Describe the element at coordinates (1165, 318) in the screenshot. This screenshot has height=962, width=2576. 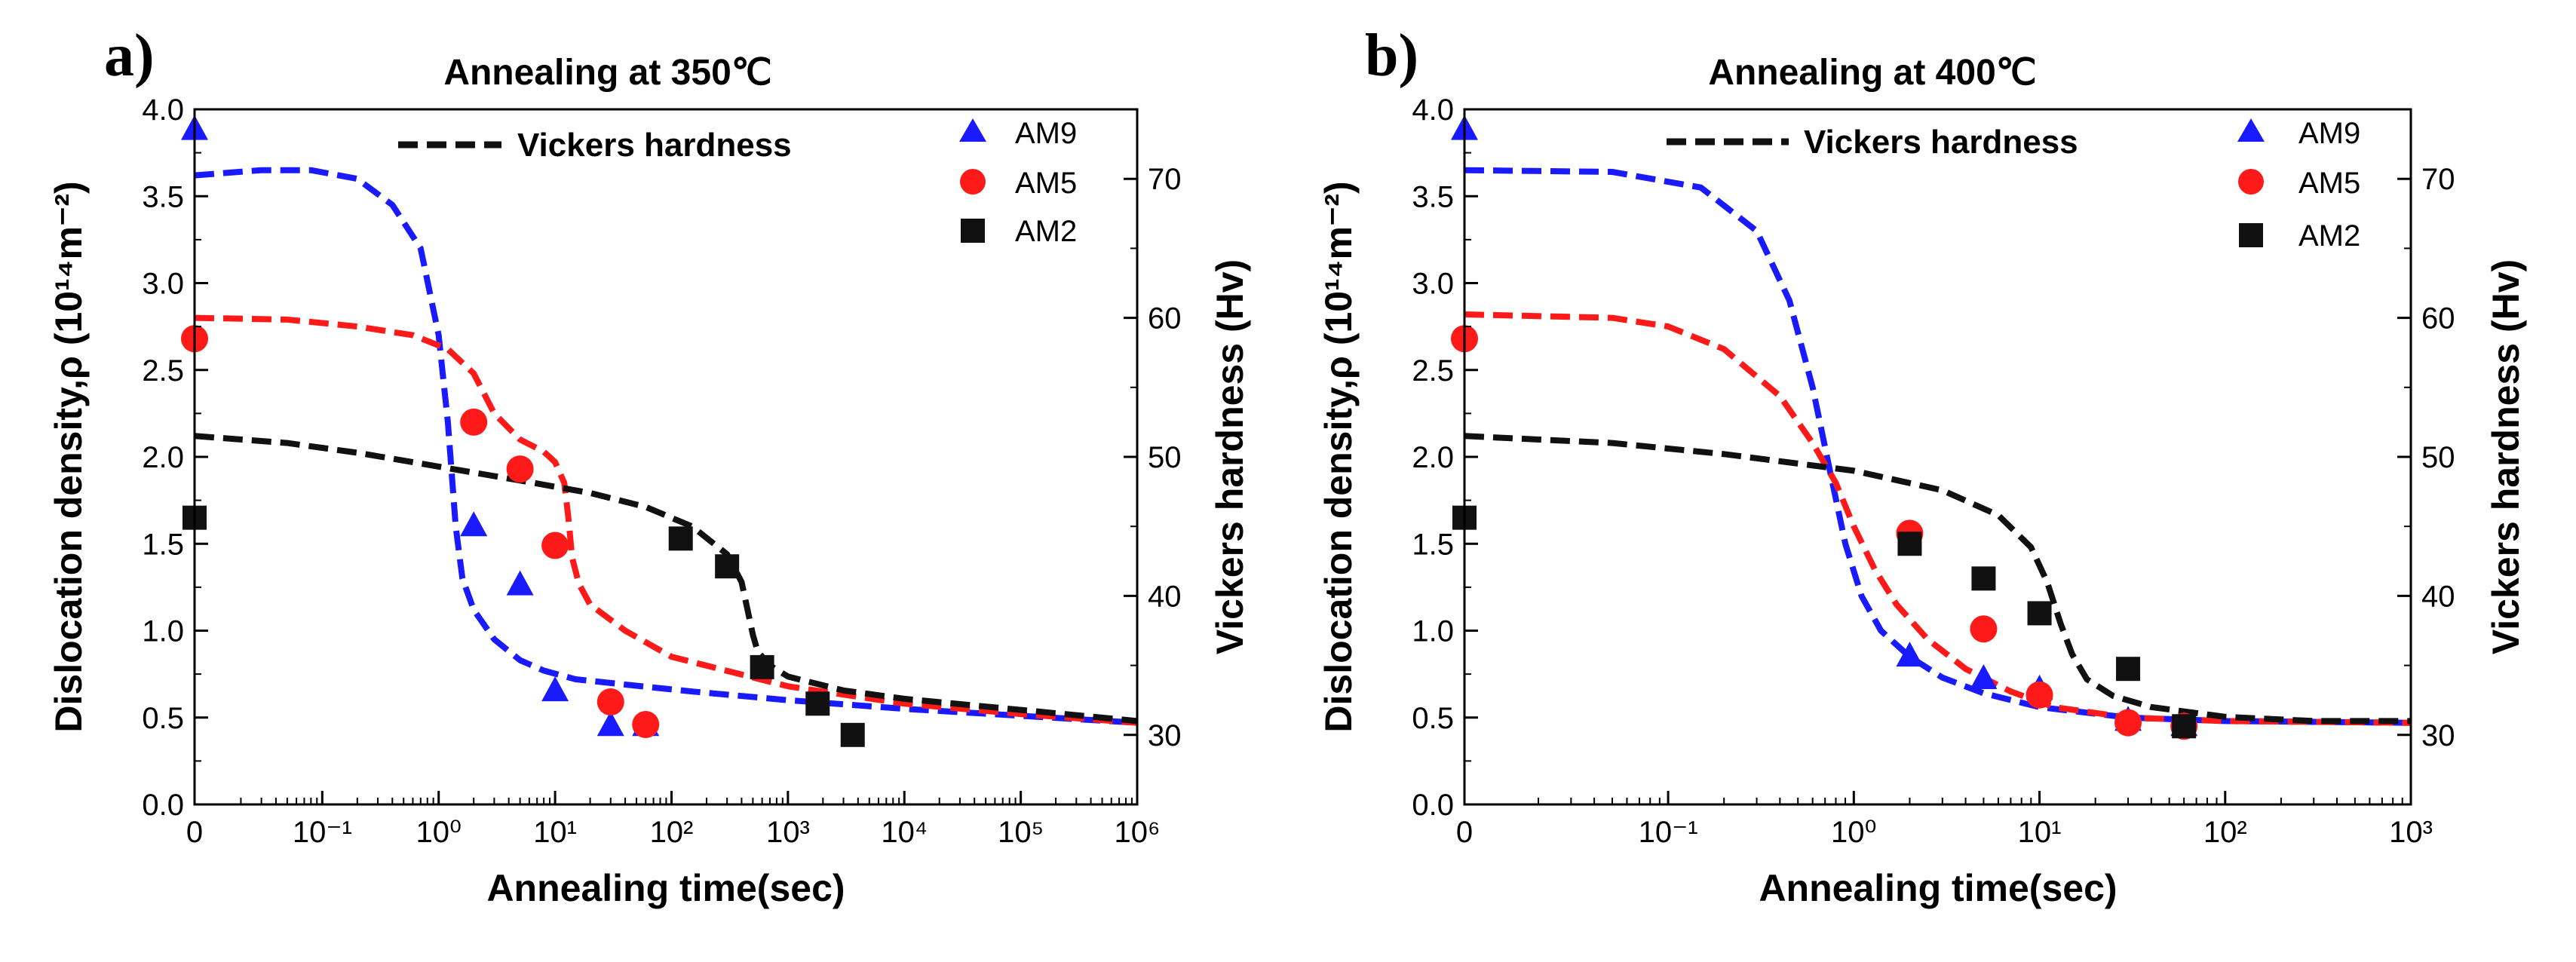
I see `y2-tick-label: 60` at that location.